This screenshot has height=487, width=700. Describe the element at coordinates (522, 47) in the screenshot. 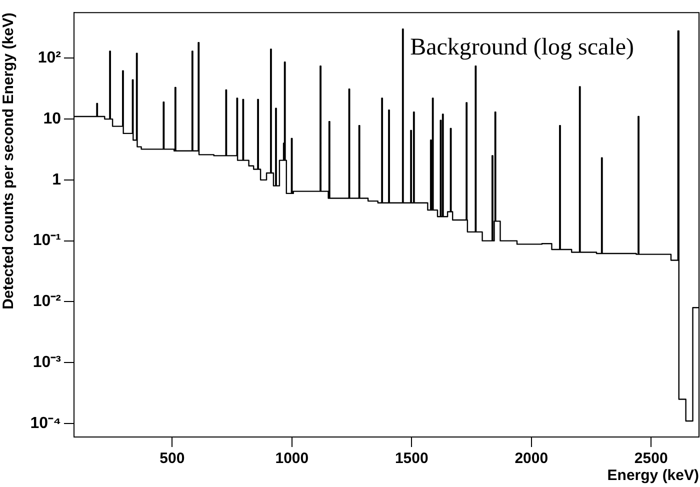

I see `annotation: Background (log scale)` at that location.